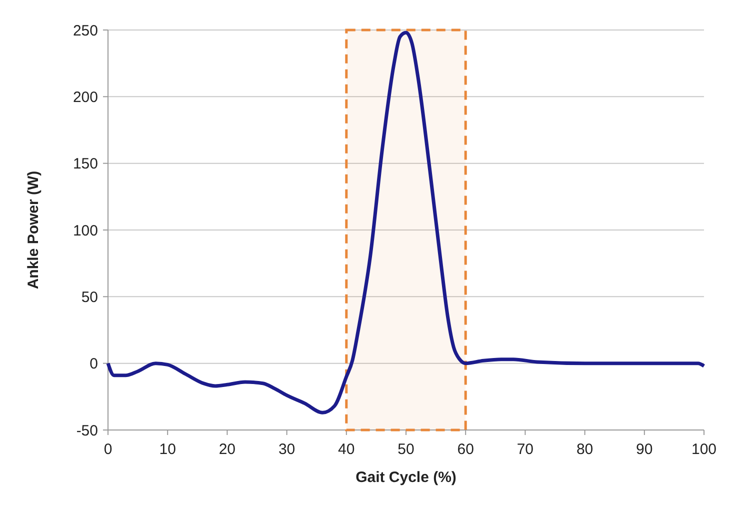 This screenshot has height=508, width=734. Describe the element at coordinates (585, 449) in the screenshot. I see `x-tick-label: 80` at that location.